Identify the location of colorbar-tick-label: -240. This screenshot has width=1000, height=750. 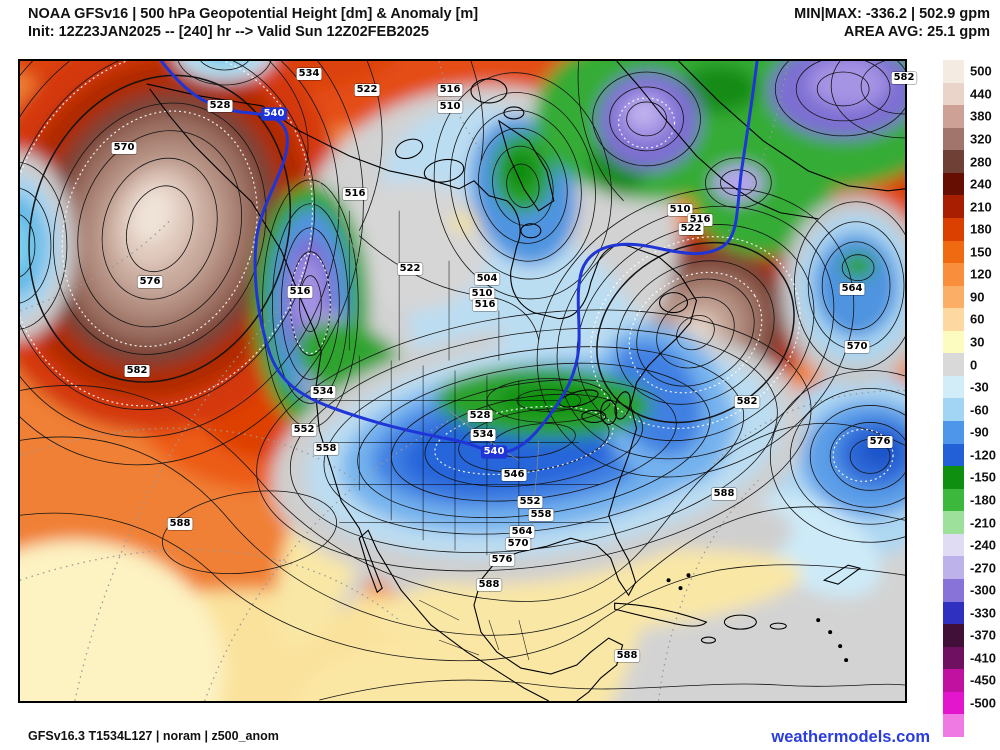
(983, 545).